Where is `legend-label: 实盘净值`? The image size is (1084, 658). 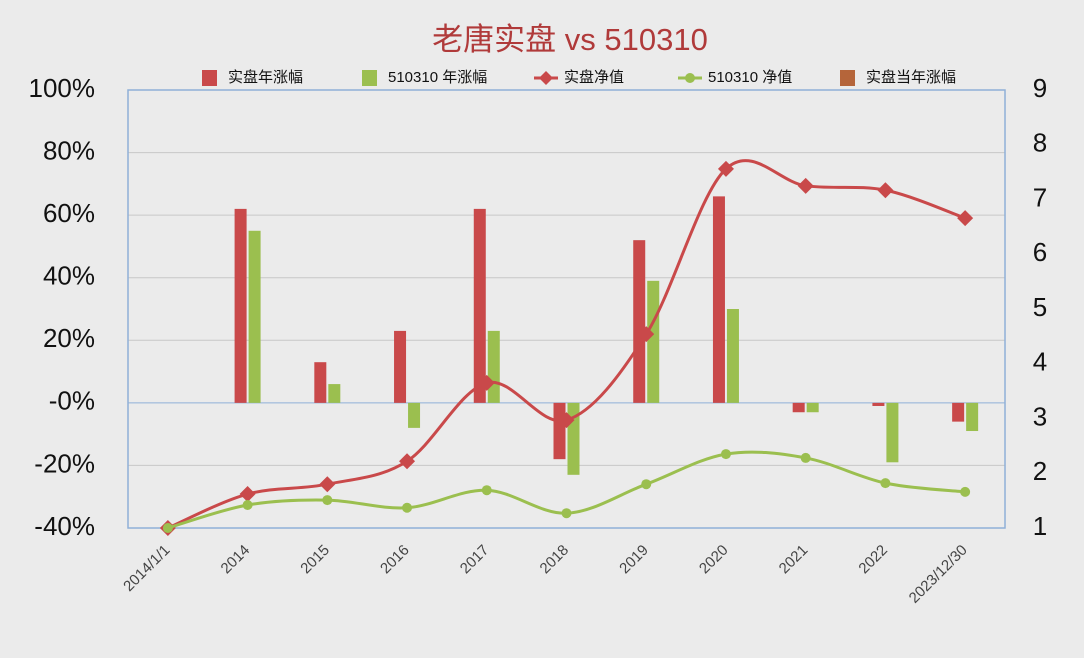
legend-label: 实盘净值 is located at coordinates (594, 77).